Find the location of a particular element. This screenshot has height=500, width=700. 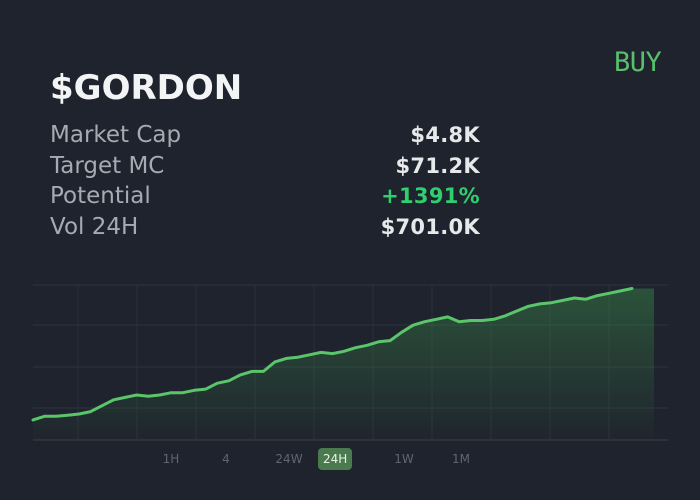

stat-row-market-cap: Market Cap $4.8K is located at coordinates (265, 135).